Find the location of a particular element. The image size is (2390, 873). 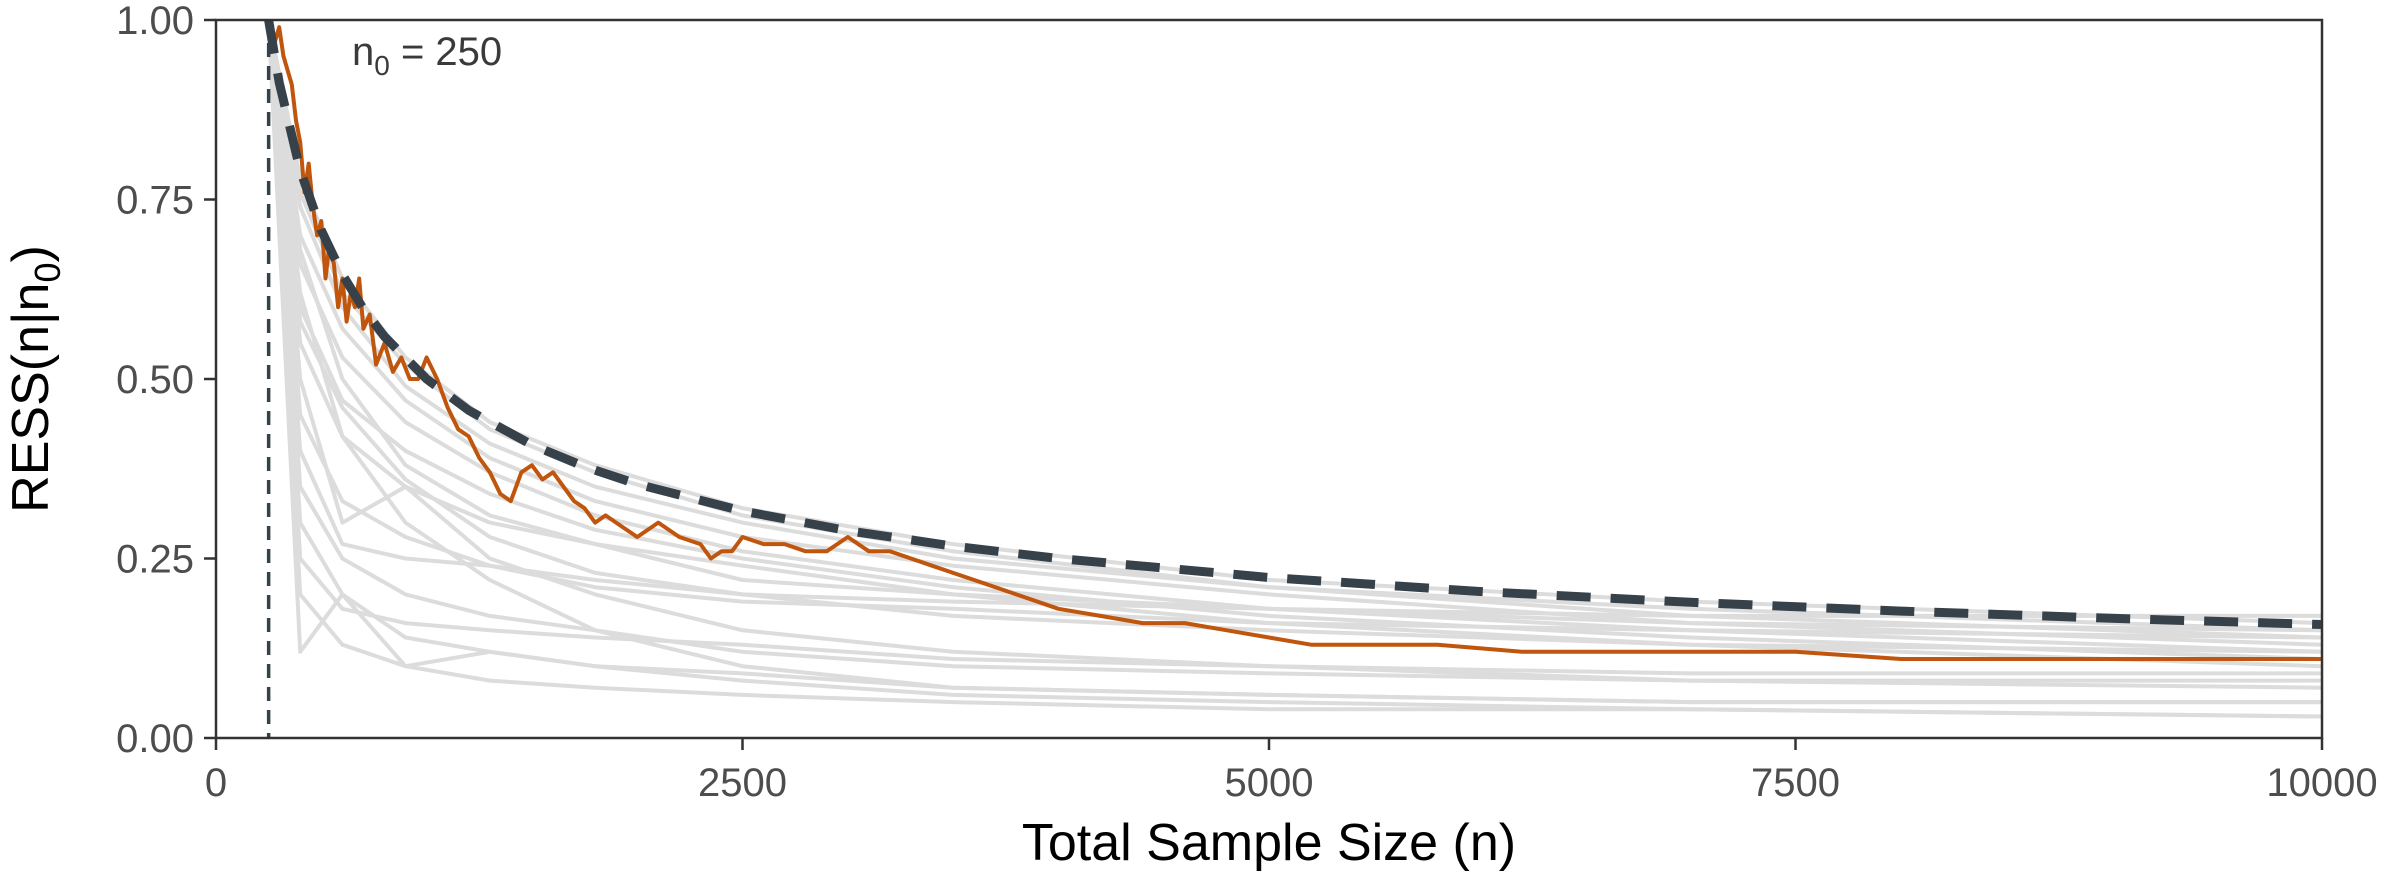

y-tick-label: 0.50 is located at coordinates (155, 380).